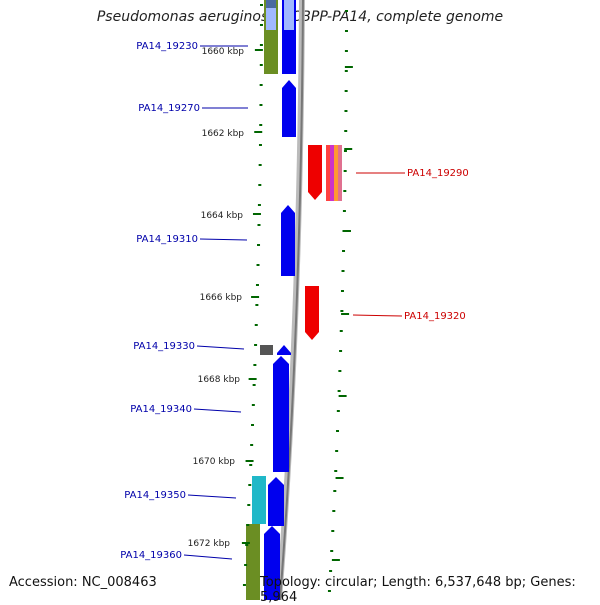 Image resolution: width=600 pixels, height=605 pixels. I want to click on gene-arrow-highlight, so click(289, 15).